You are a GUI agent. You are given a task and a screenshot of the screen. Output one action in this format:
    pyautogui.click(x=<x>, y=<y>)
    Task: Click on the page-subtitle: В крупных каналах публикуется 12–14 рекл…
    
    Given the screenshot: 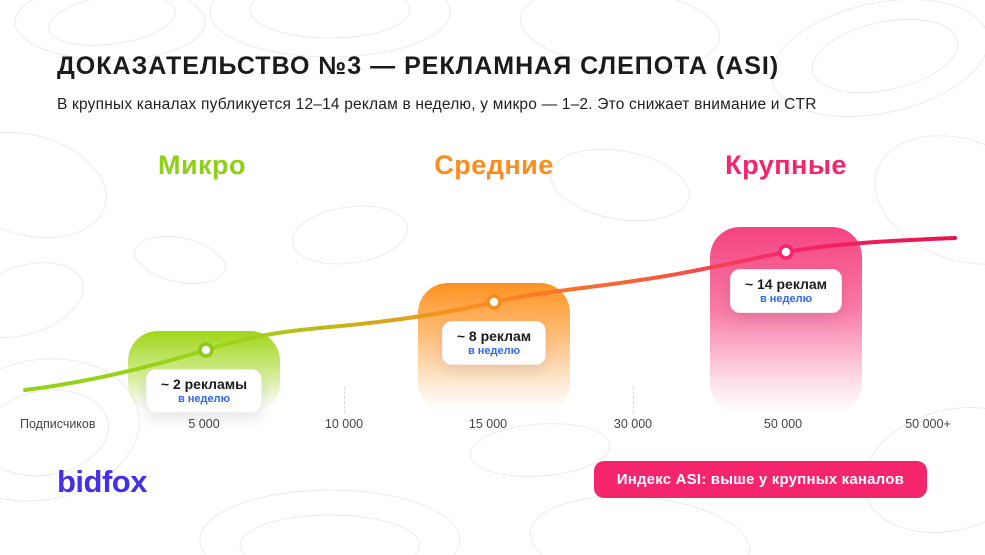 What is the action you would take?
    pyautogui.click(x=437, y=104)
    